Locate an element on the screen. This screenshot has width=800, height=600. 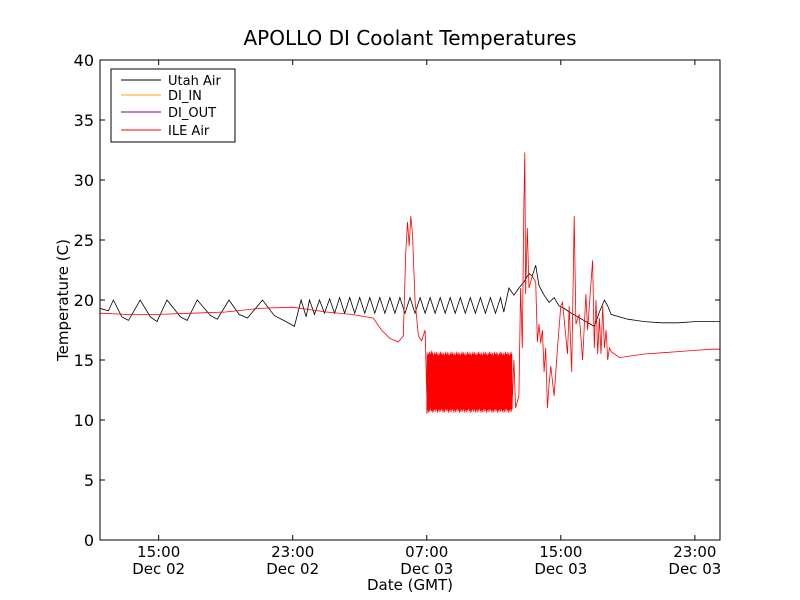
y-tick-label: 30 is located at coordinates (84, 180).